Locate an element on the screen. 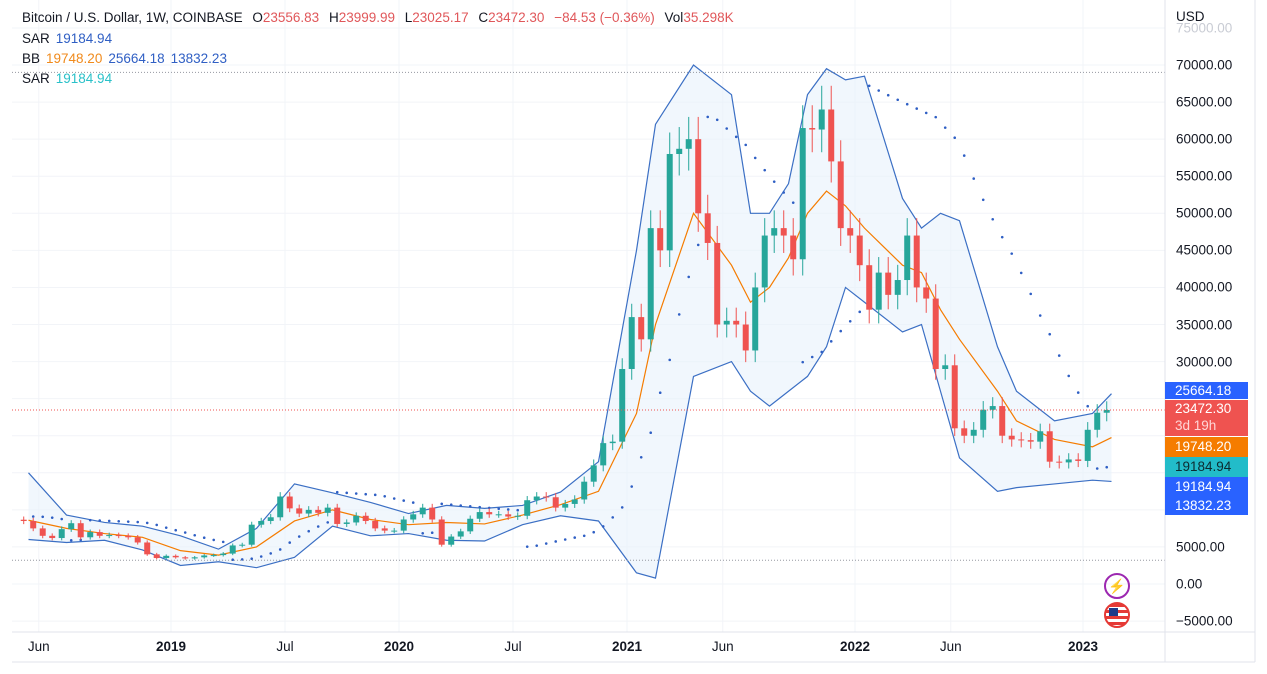 The height and width of the screenshot is (674, 1267). time-axis-label: Jun is located at coordinates (722, 646).